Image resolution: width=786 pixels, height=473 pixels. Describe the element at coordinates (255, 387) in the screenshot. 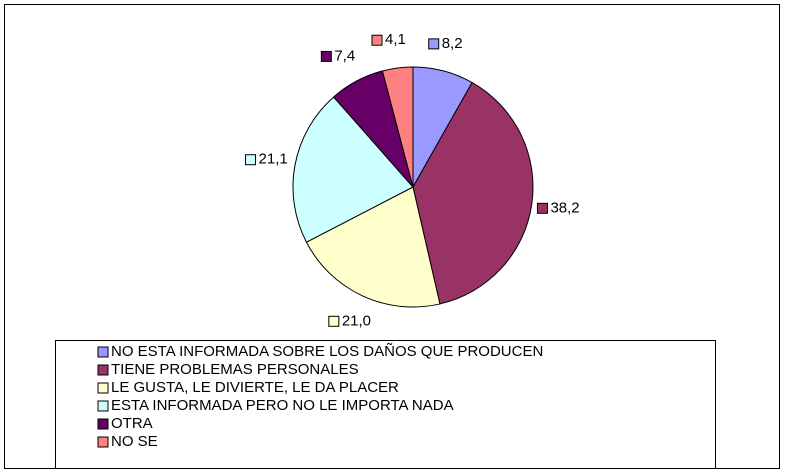

I see `legend-label: LE GUSTA, LE DIVIERTE, LE DA PLACER` at that location.